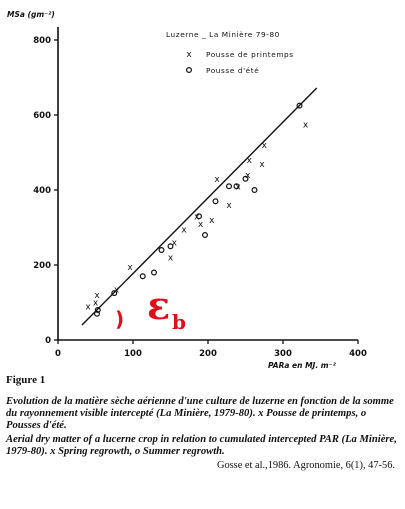  What do you see at coordinates (26, 380) in the screenshot?
I see `figure-label: Figure 1` at bounding box center [26, 380].